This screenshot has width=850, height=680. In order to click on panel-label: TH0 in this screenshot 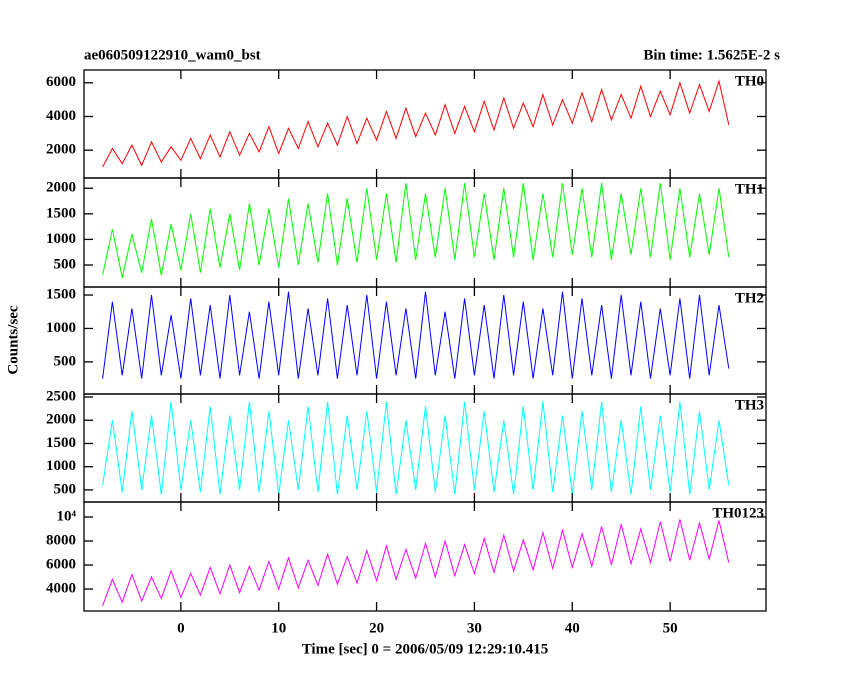, I will do `click(749, 81)`.